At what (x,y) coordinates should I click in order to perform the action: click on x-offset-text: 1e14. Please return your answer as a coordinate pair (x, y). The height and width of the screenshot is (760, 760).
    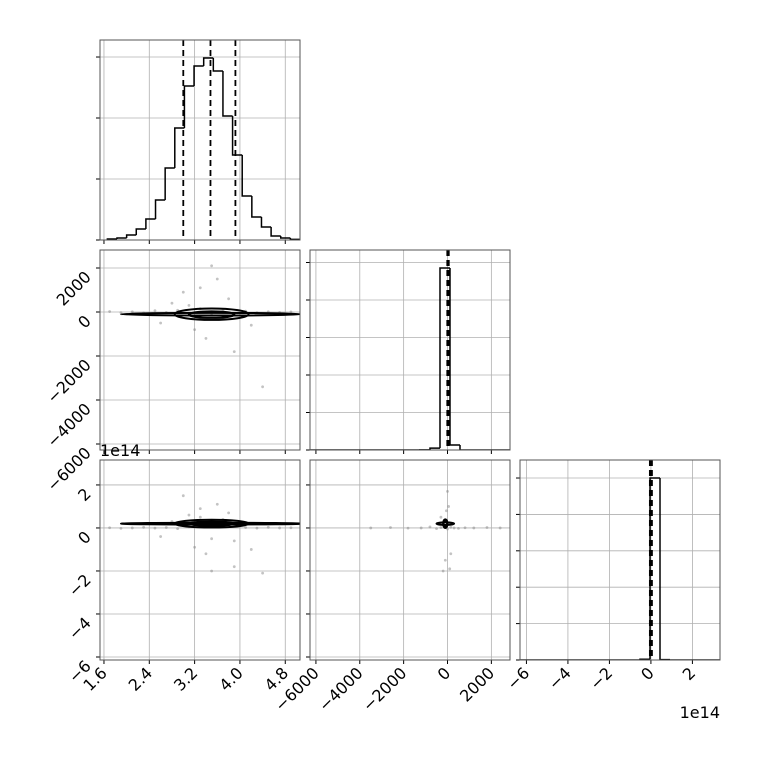
    Looking at the image, I should click on (700, 712).